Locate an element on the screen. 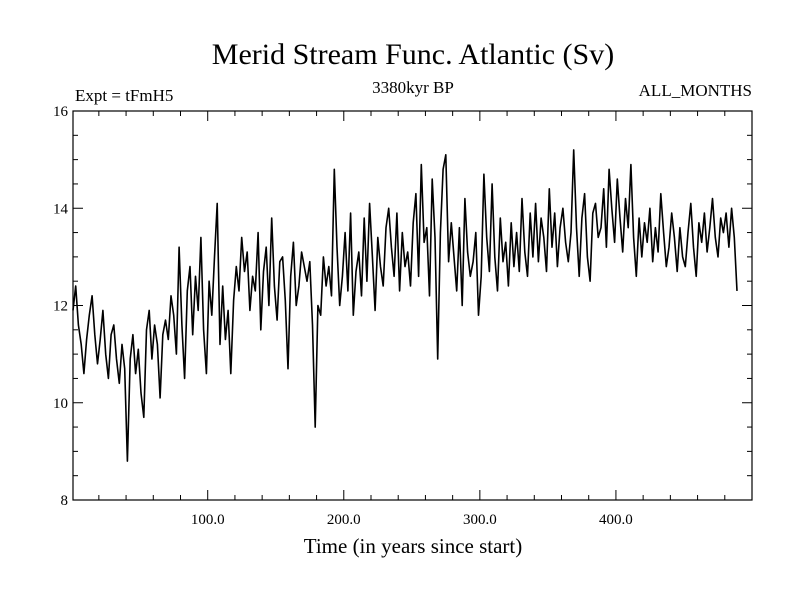 The image size is (800, 605). months-label: ALL_MONTHS is located at coordinates (695, 90).